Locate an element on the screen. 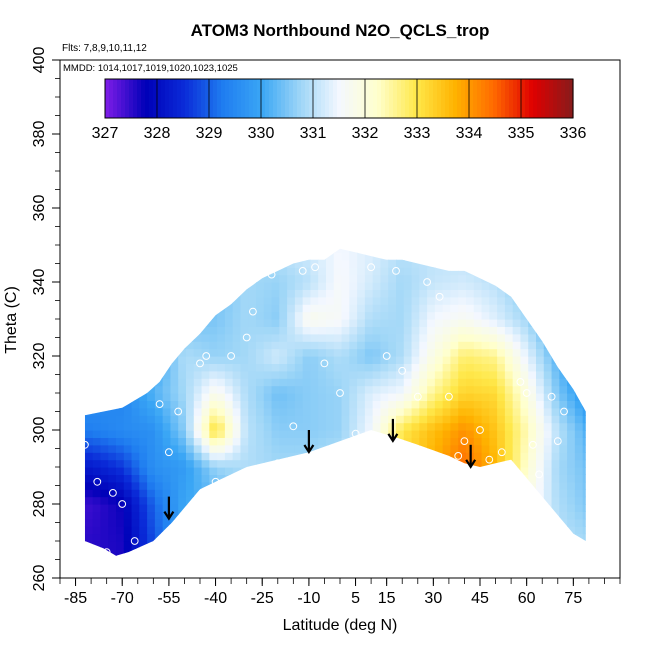 This screenshot has height=650, width=650. measurement-point is located at coordinates (340, 393).